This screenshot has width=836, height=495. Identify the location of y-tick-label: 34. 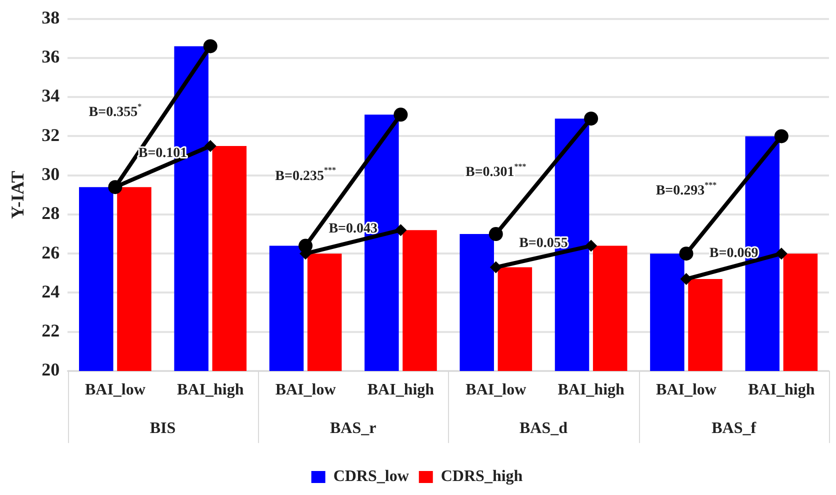
(51, 96).